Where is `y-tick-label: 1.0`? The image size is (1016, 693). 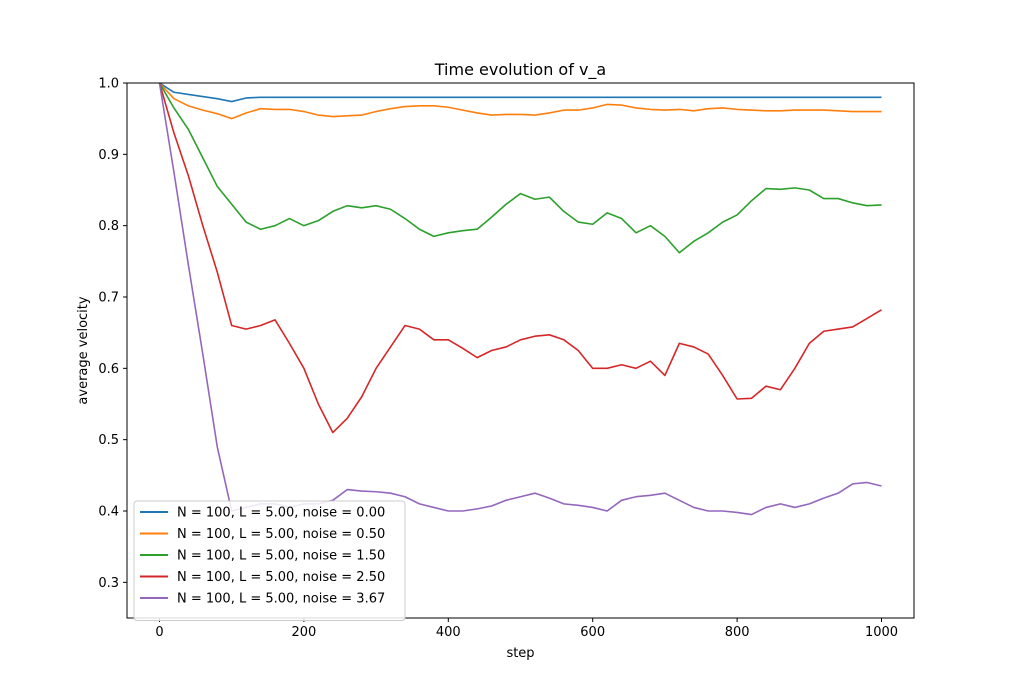 y-tick-label: 1.0 is located at coordinates (108, 84).